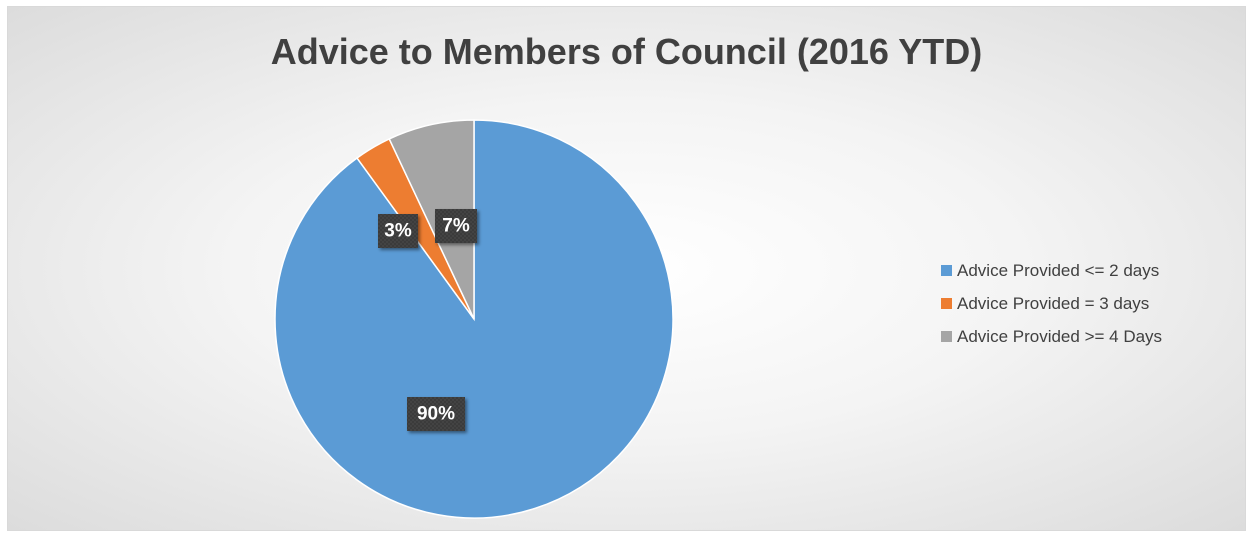 Image resolution: width=1253 pixels, height=540 pixels. I want to click on legend-item: Advice Provided <= 2 days, so click(1051, 270).